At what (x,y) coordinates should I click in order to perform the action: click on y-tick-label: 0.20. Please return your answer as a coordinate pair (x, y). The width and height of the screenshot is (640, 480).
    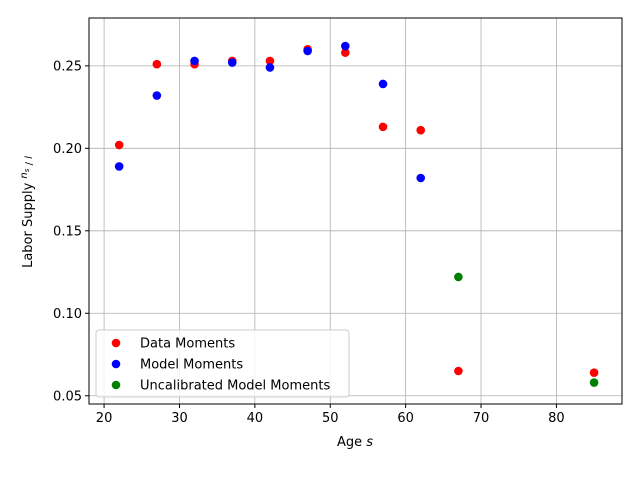
    Looking at the image, I should click on (67, 149).